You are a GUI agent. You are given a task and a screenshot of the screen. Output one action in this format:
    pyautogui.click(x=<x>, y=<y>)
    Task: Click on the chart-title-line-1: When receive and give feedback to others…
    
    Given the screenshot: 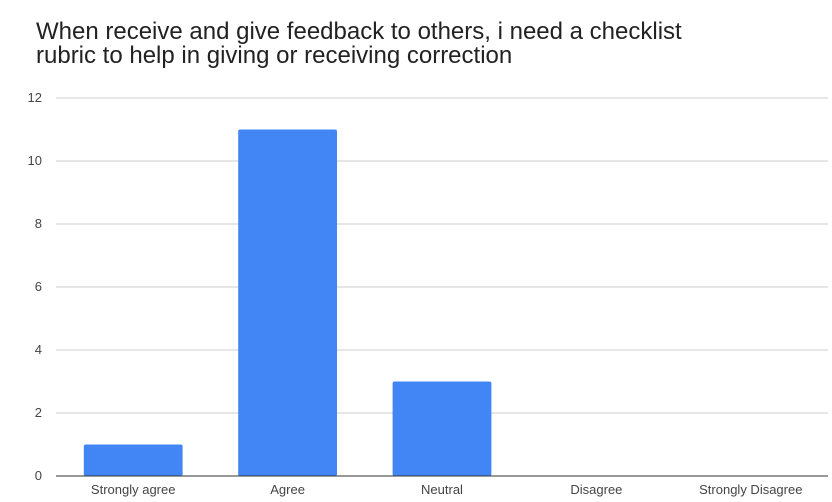 What is the action you would take?
    pyautogui.click(x=359, y=31)
    